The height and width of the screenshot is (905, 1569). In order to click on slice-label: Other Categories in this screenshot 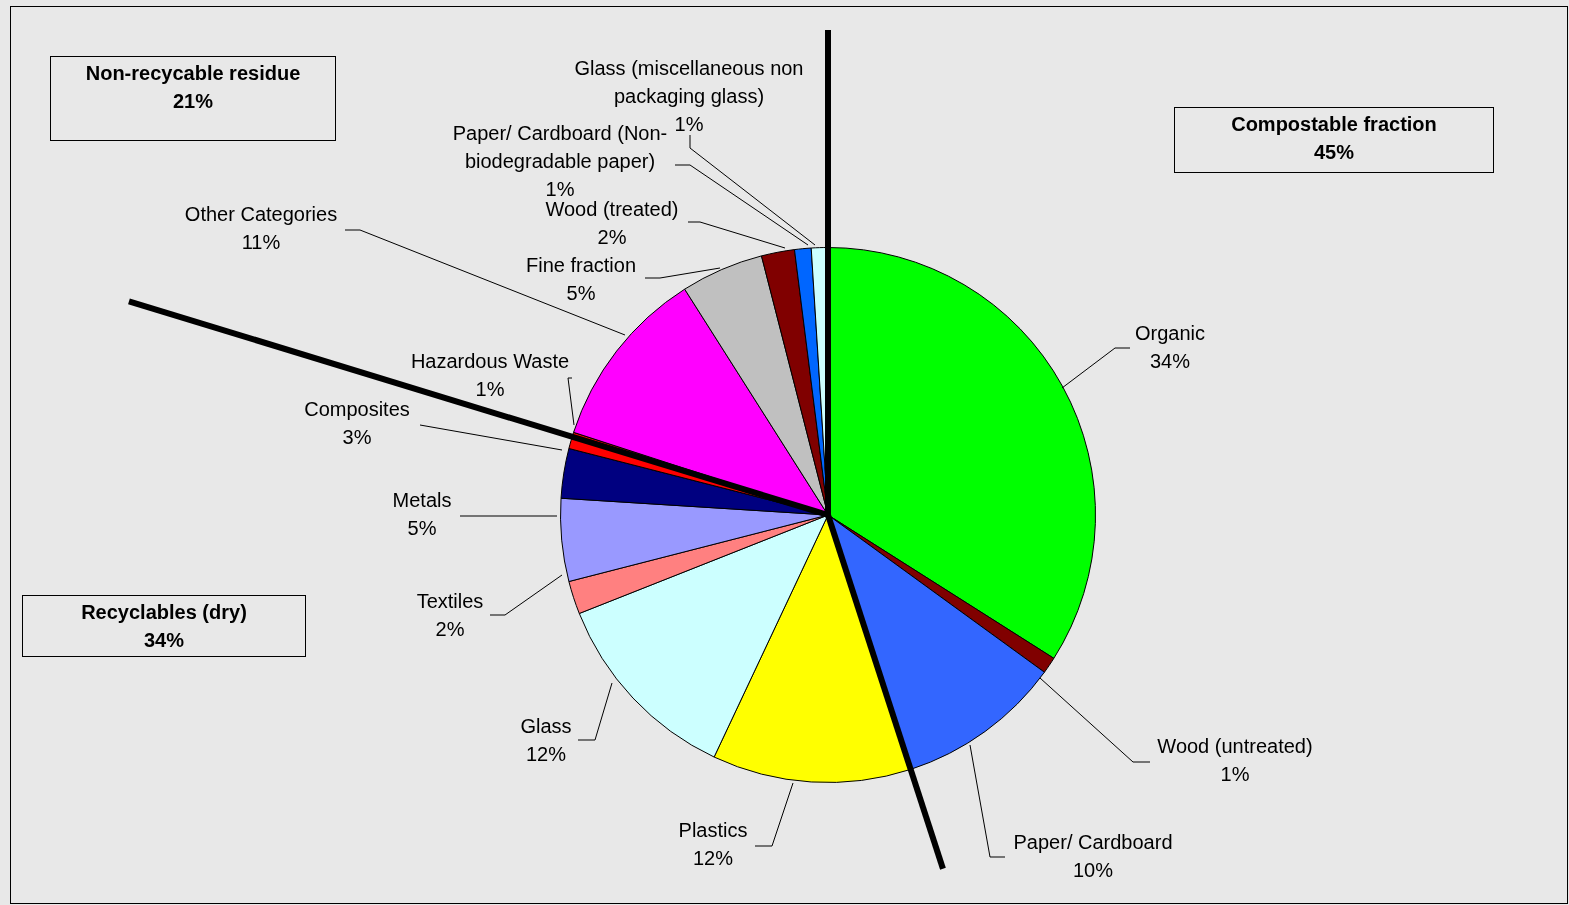, I will do `click(261, 214)`.